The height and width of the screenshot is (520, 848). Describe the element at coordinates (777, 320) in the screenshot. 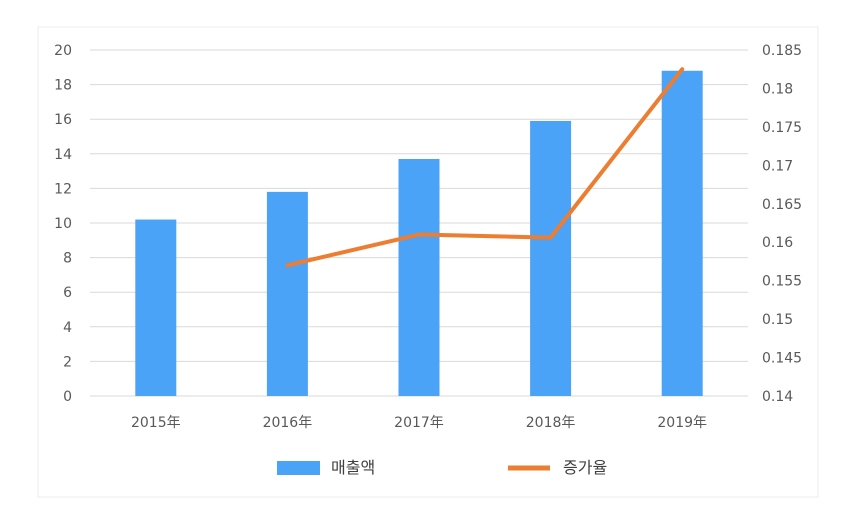

I see `y-right-tick-label: 0.15` at that location.